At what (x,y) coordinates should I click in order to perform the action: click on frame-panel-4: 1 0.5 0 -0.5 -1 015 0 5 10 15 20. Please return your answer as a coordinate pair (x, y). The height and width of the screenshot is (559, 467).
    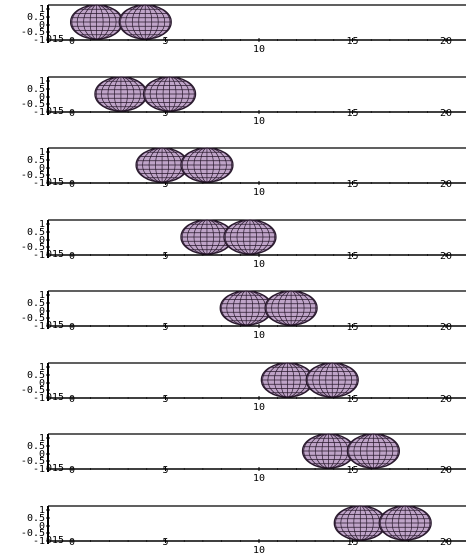
    Looking at the image, I should click on (233, 243).